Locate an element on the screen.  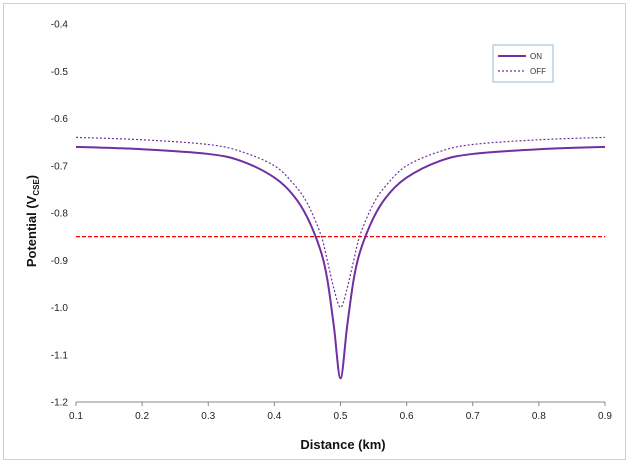
x-tick-label: 0.1 is located at coordinates (76, 416).